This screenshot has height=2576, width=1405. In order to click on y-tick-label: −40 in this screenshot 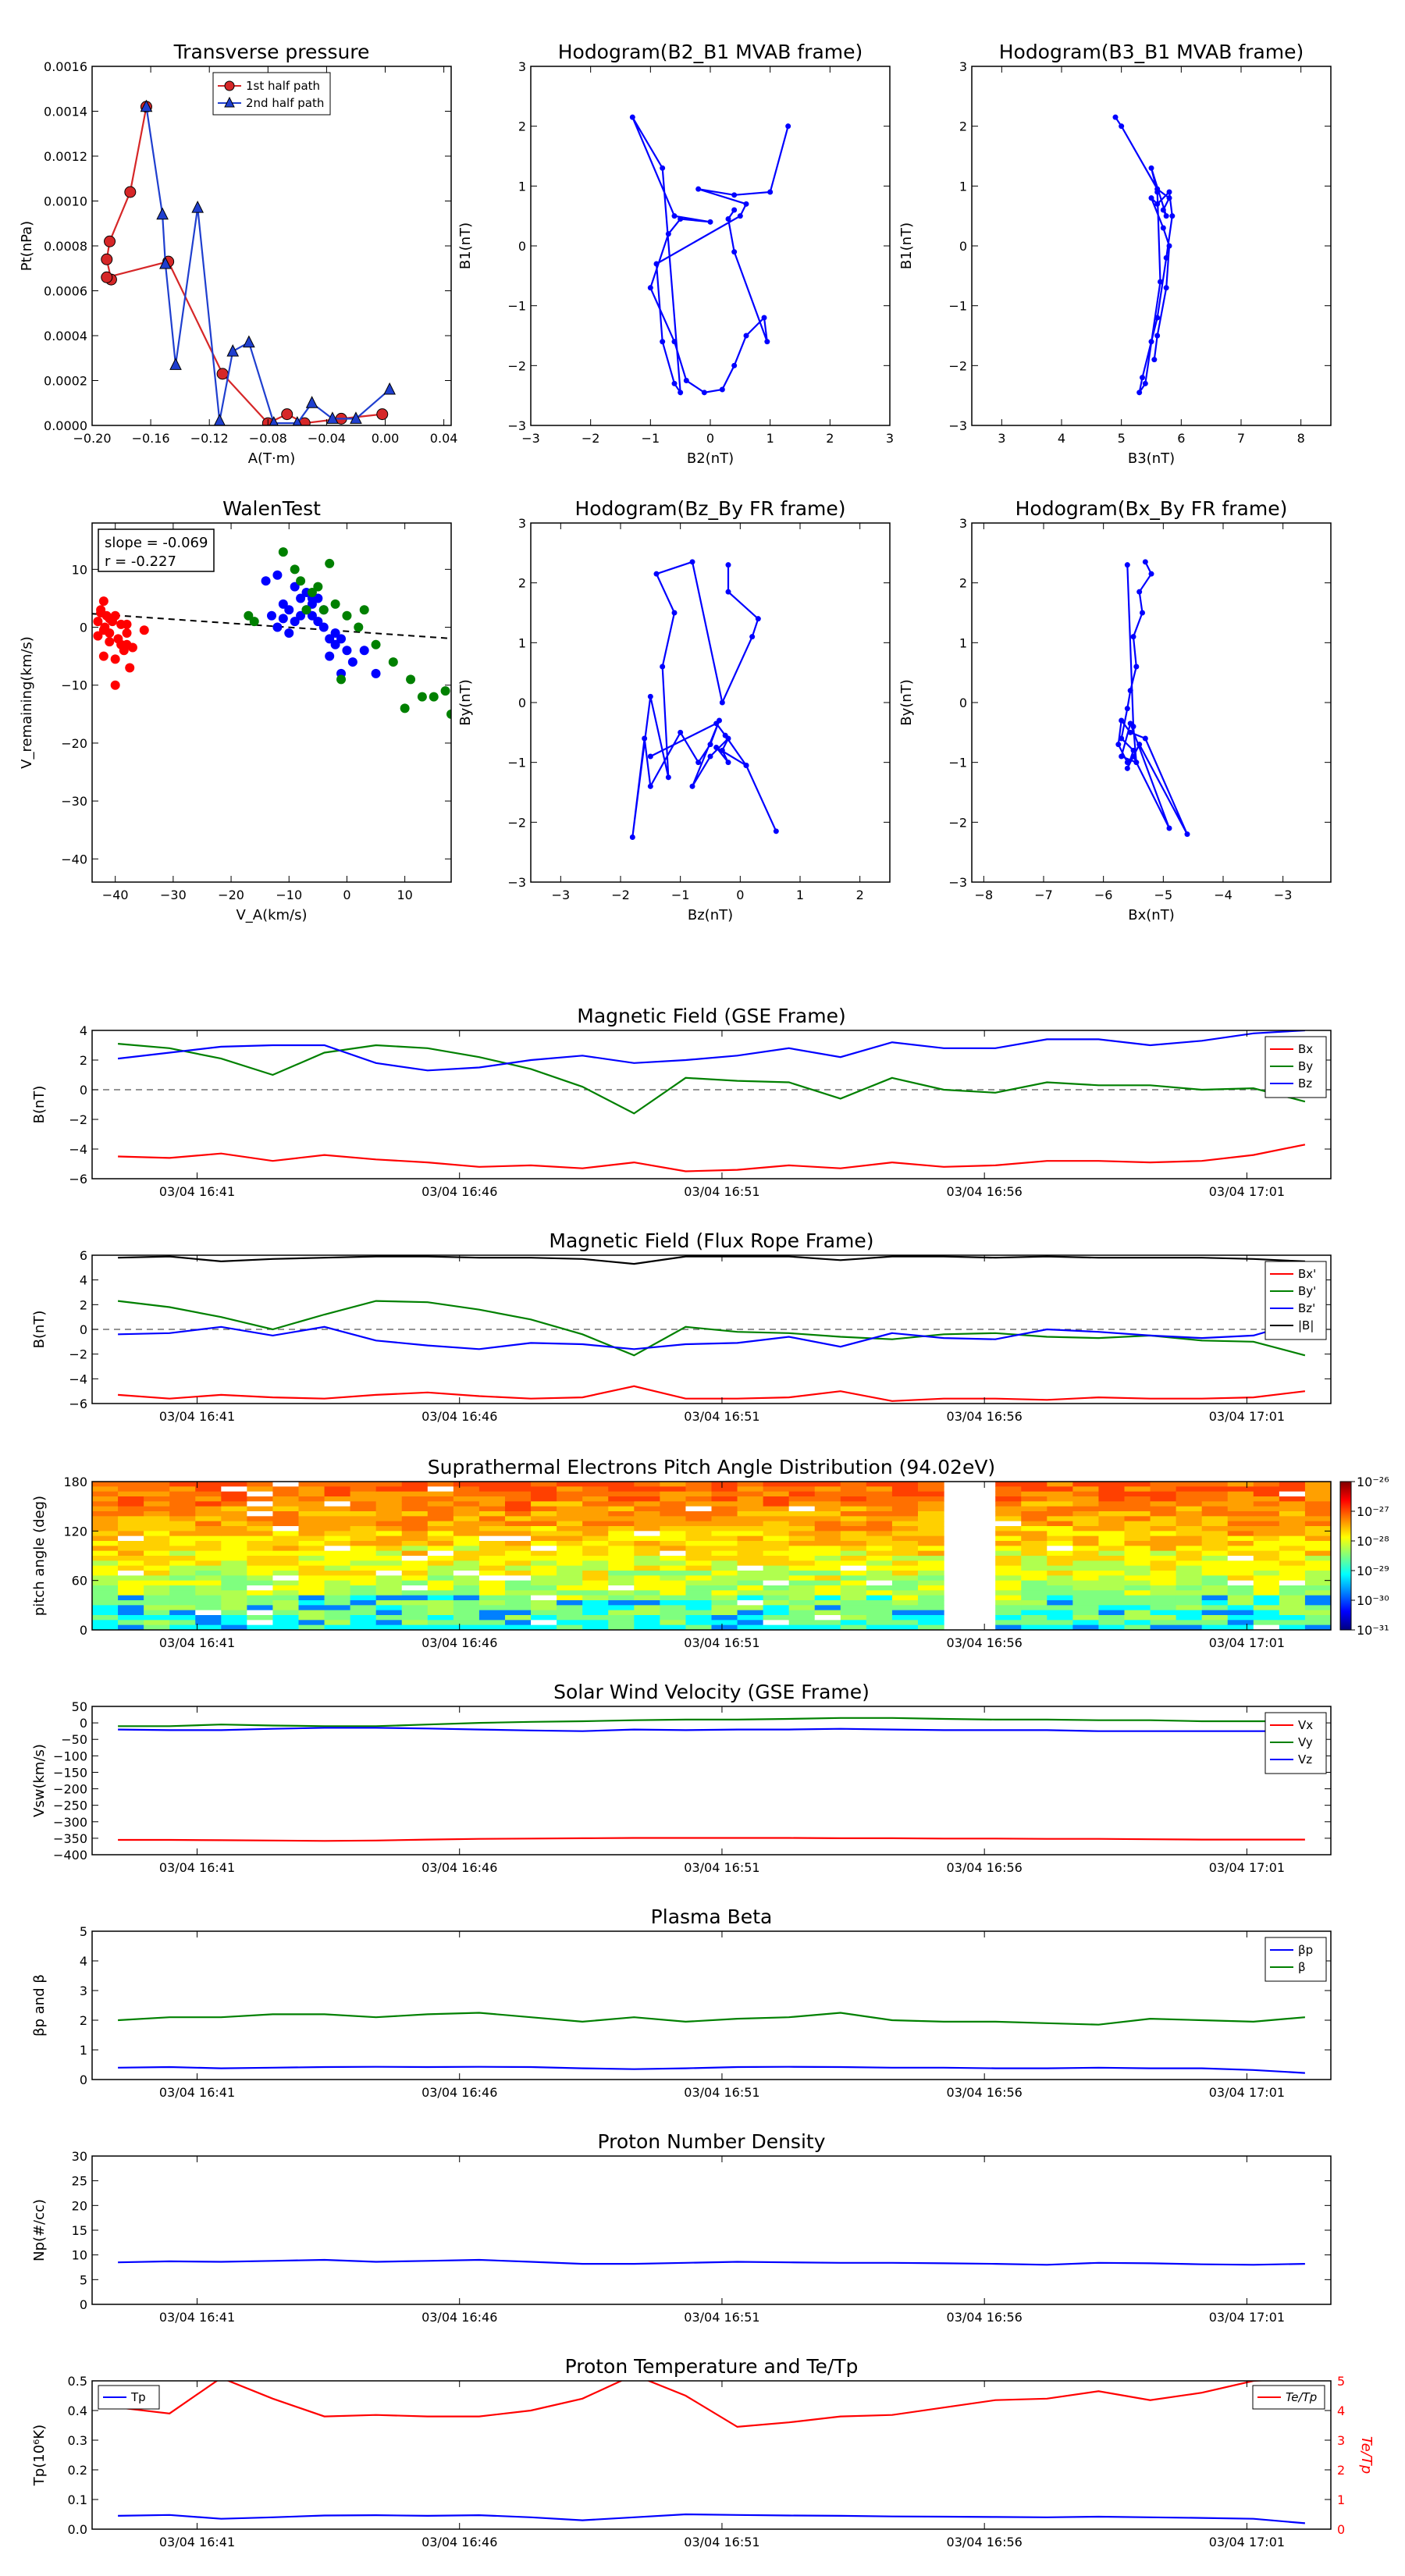, I will do `click(74, 859)`.